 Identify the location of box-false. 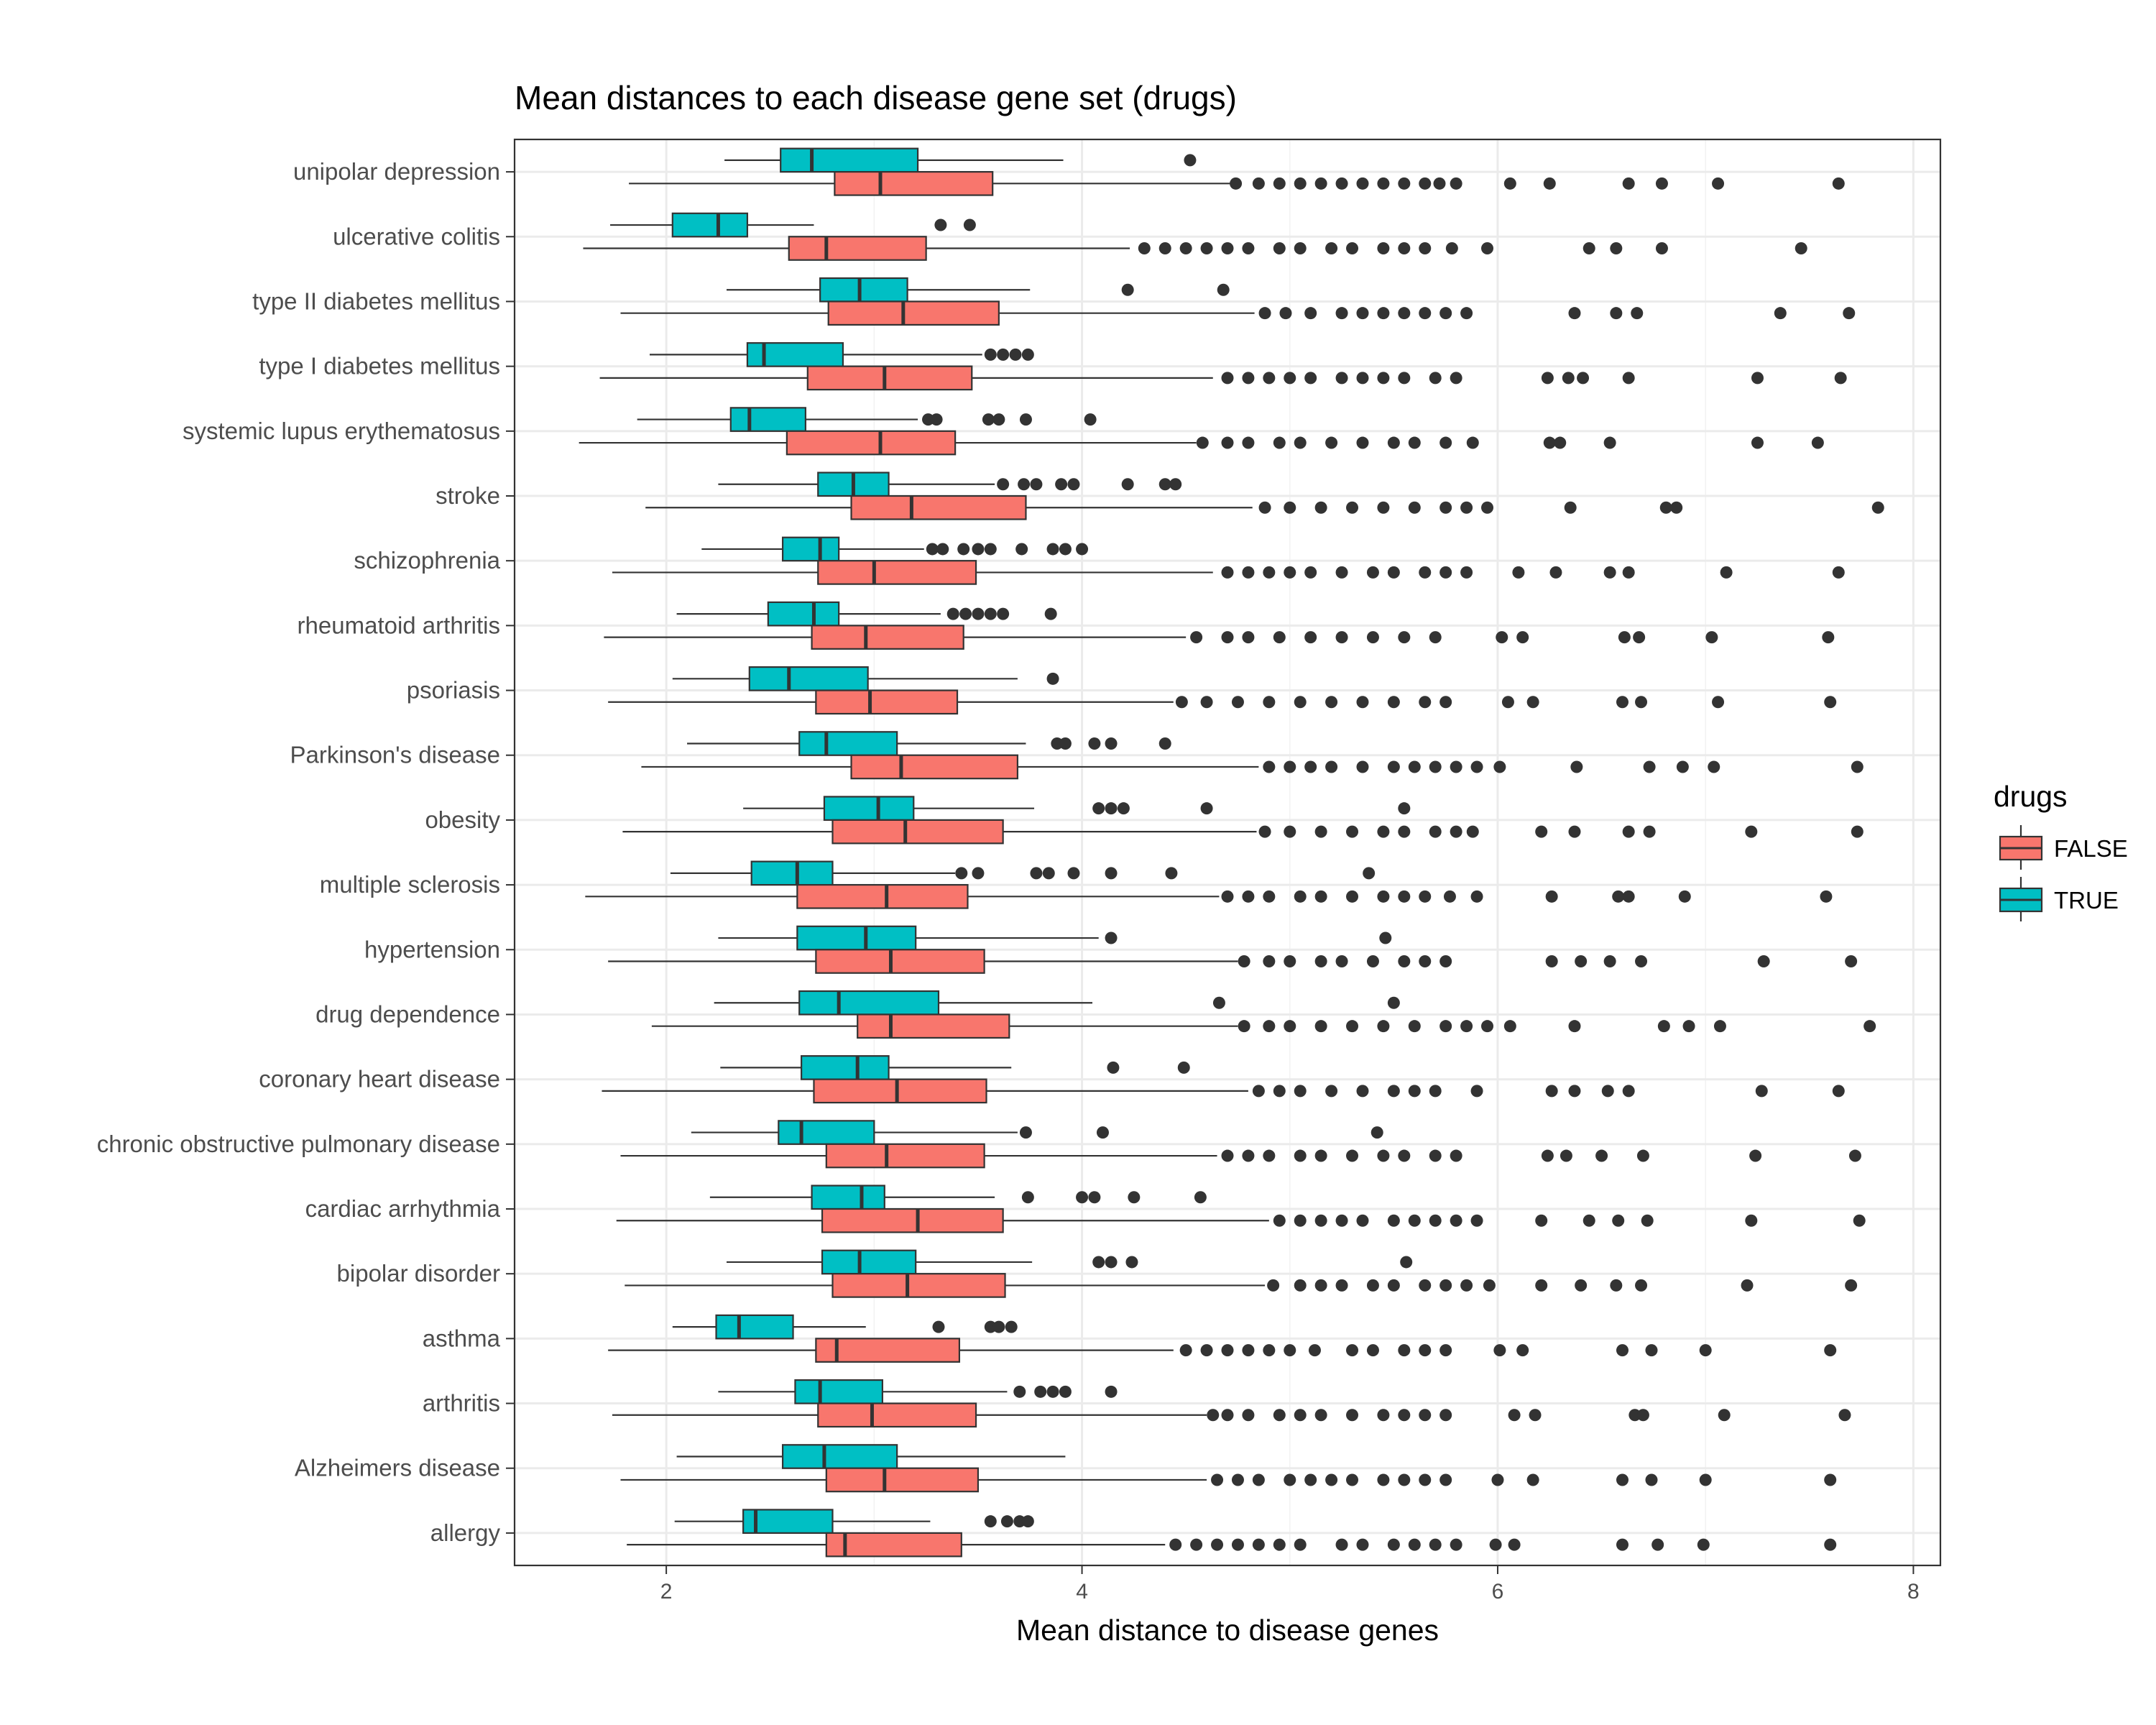
(1233, 961).